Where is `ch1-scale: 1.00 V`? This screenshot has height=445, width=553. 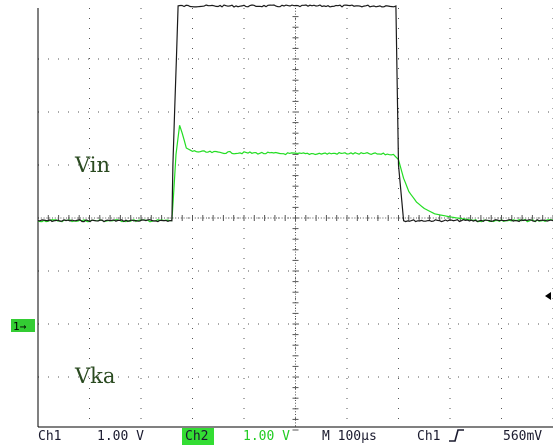
ch1-scale: 1.00 V is located at coordinates (120, 436).